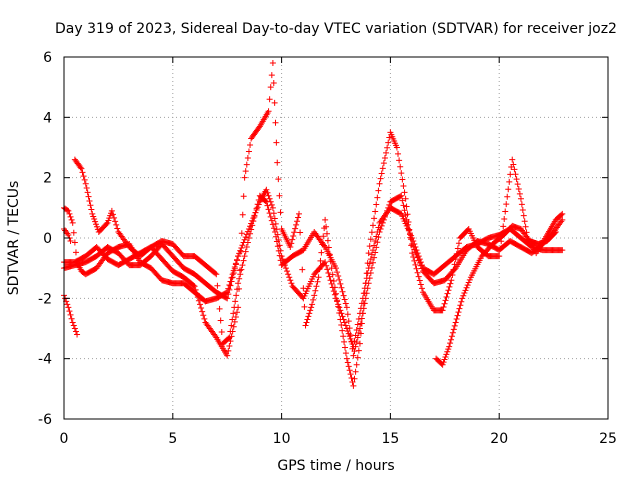 The image size is (640, 480). I want to click on y-tick-label: -4, so click(45, 360).